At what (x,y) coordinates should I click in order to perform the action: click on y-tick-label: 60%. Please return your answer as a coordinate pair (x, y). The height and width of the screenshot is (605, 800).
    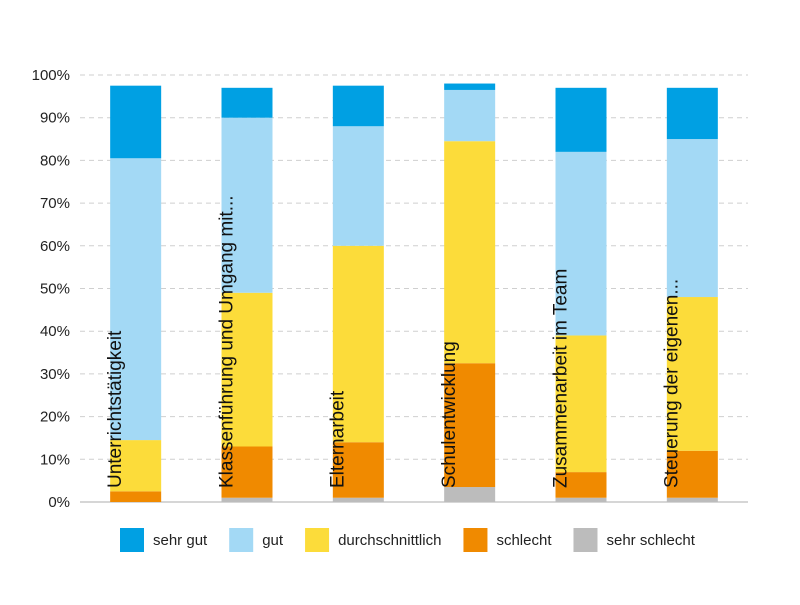
    Looking at the image, I should click on (55, 246).